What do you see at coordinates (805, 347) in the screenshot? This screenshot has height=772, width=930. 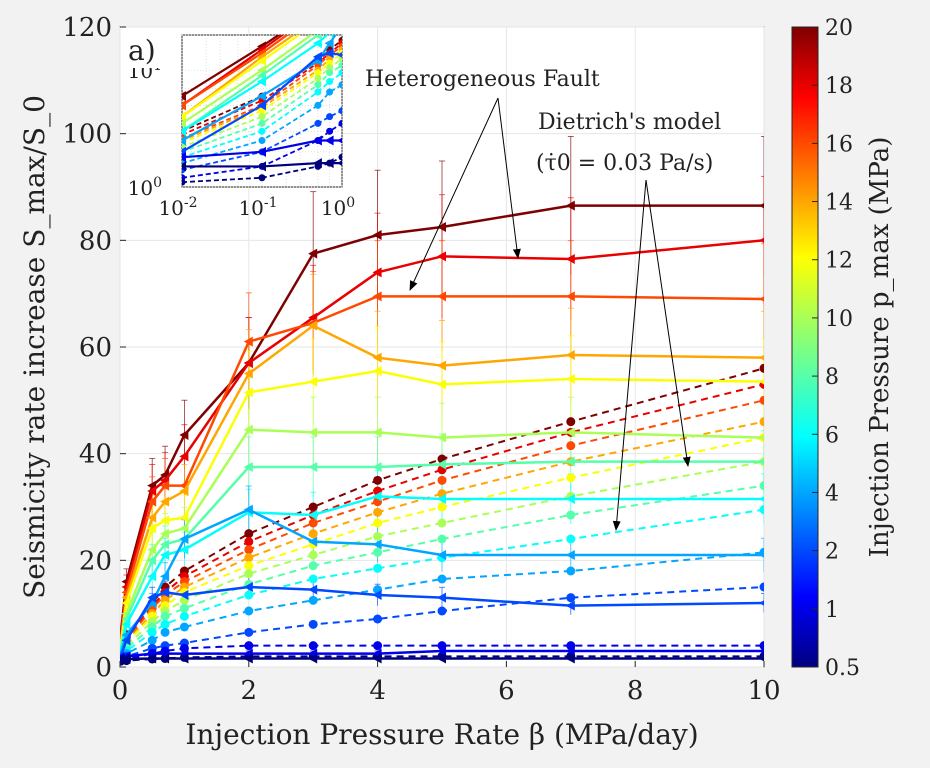 I see `colorbar` at bounding box center [805, 347].